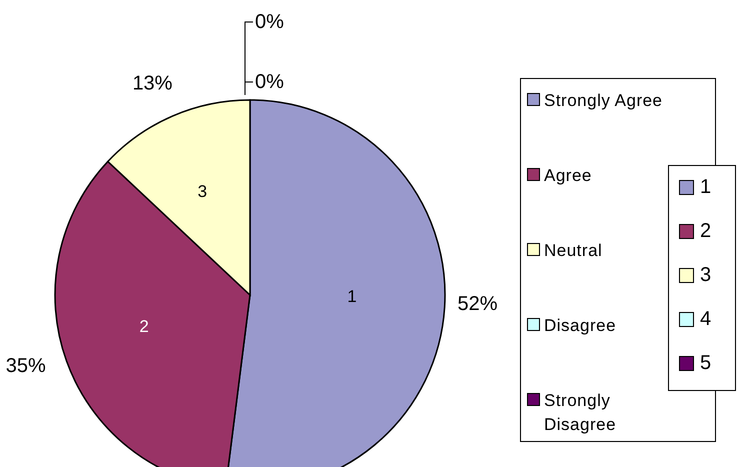 The width and height of the screenshot is (738, 467). I want to click on legend-label: Strongly Disagree, so click(581, 413).